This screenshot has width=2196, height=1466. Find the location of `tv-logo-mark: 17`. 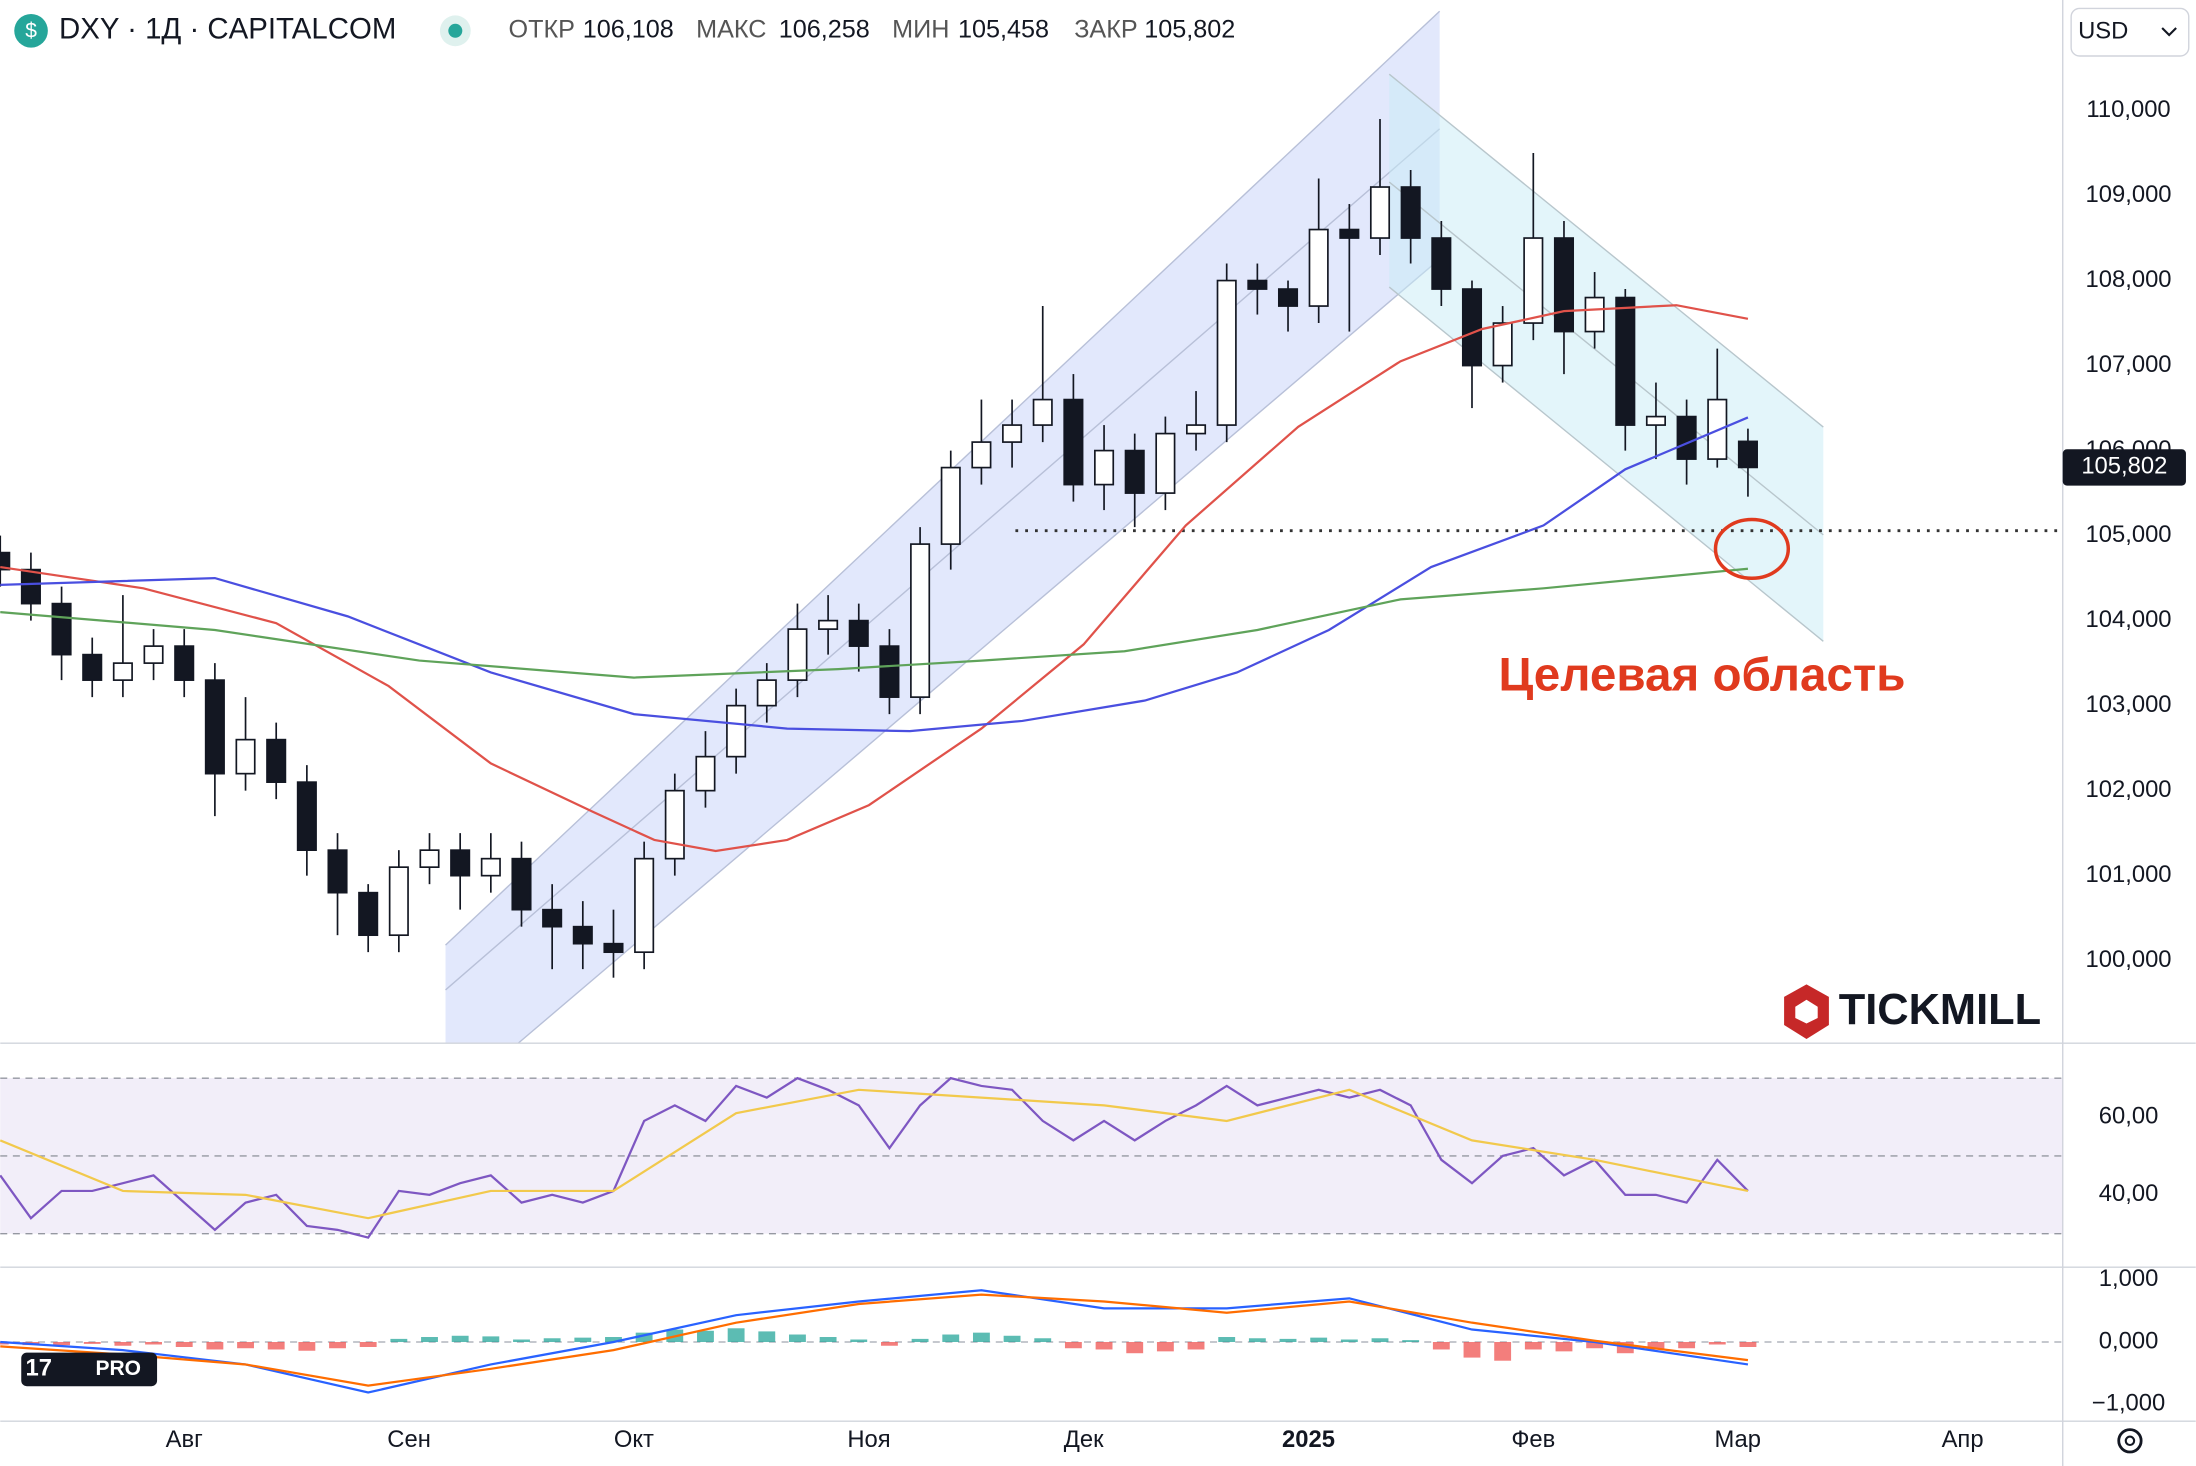

tv-logo-mark: 17 is located at coordinates (38, 1368).